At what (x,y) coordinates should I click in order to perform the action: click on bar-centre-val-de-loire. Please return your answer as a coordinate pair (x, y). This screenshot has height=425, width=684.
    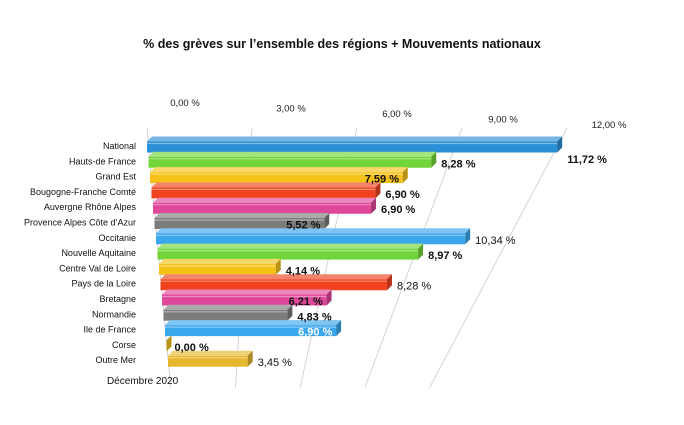
    Looking at the image, I should click on (220, 266).